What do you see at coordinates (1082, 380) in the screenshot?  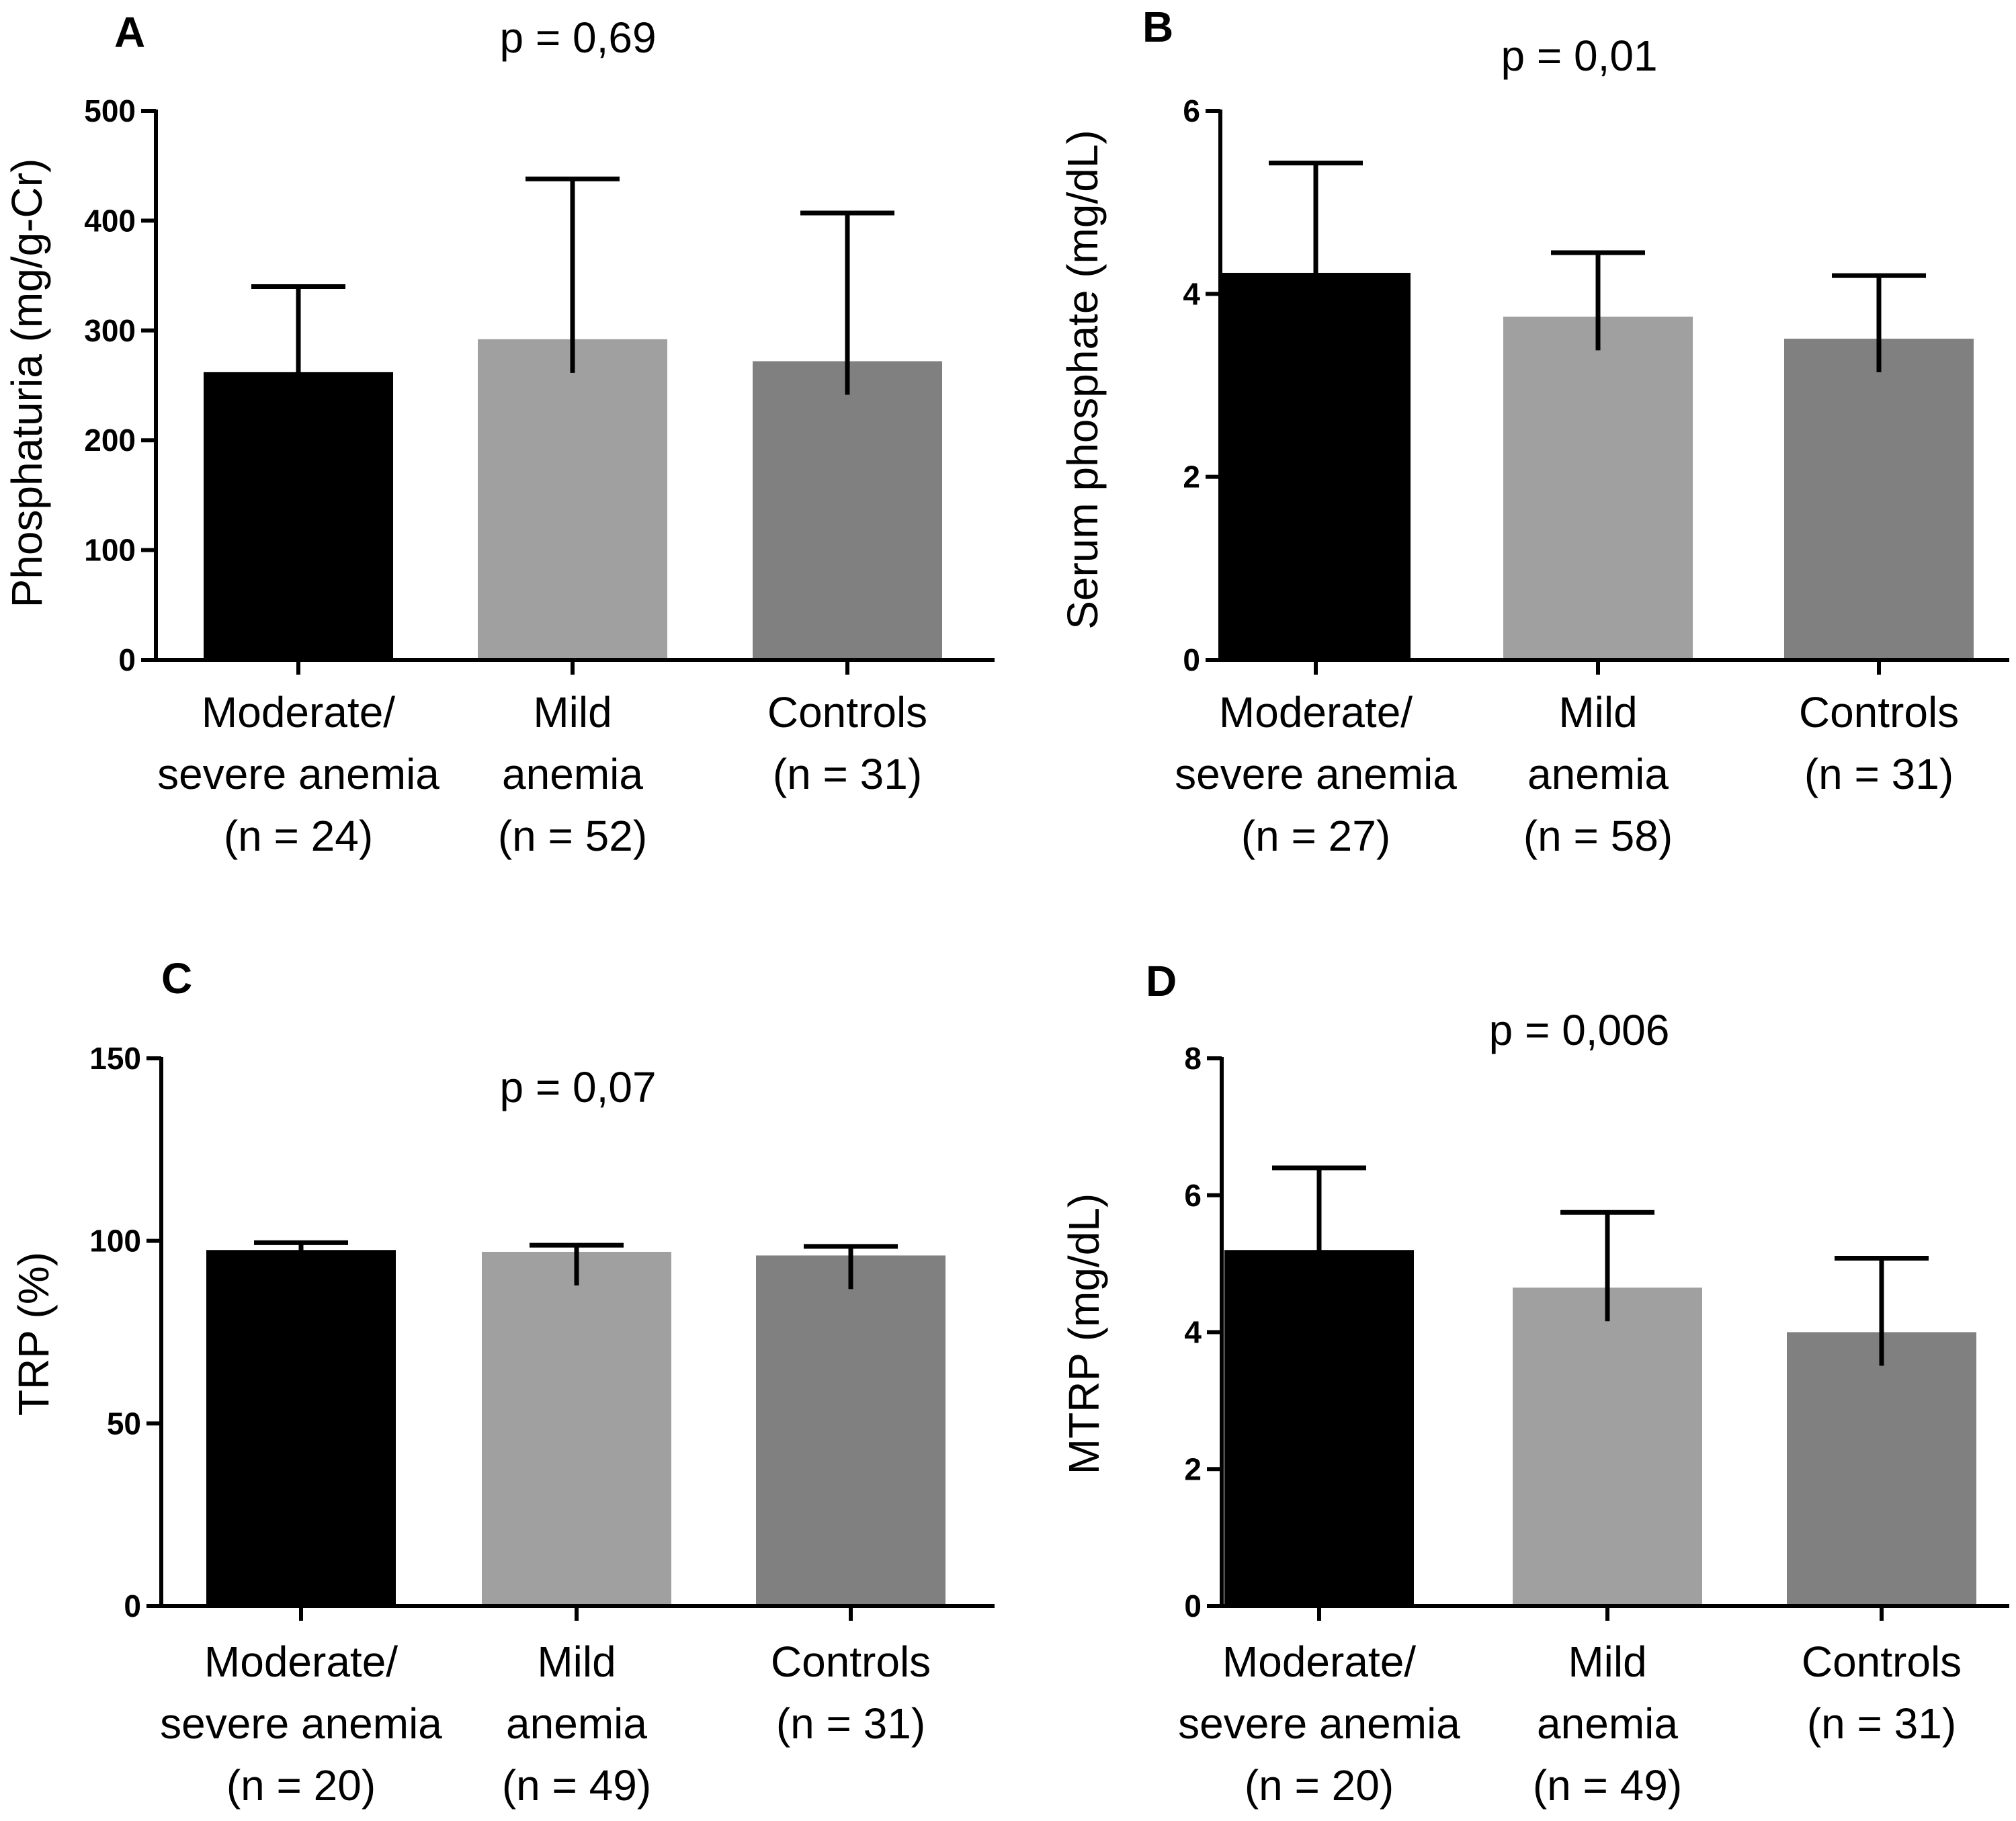 I see `y-axis-label: Serum phosphate (mg/dL)` at bounding box center [1082, 380].